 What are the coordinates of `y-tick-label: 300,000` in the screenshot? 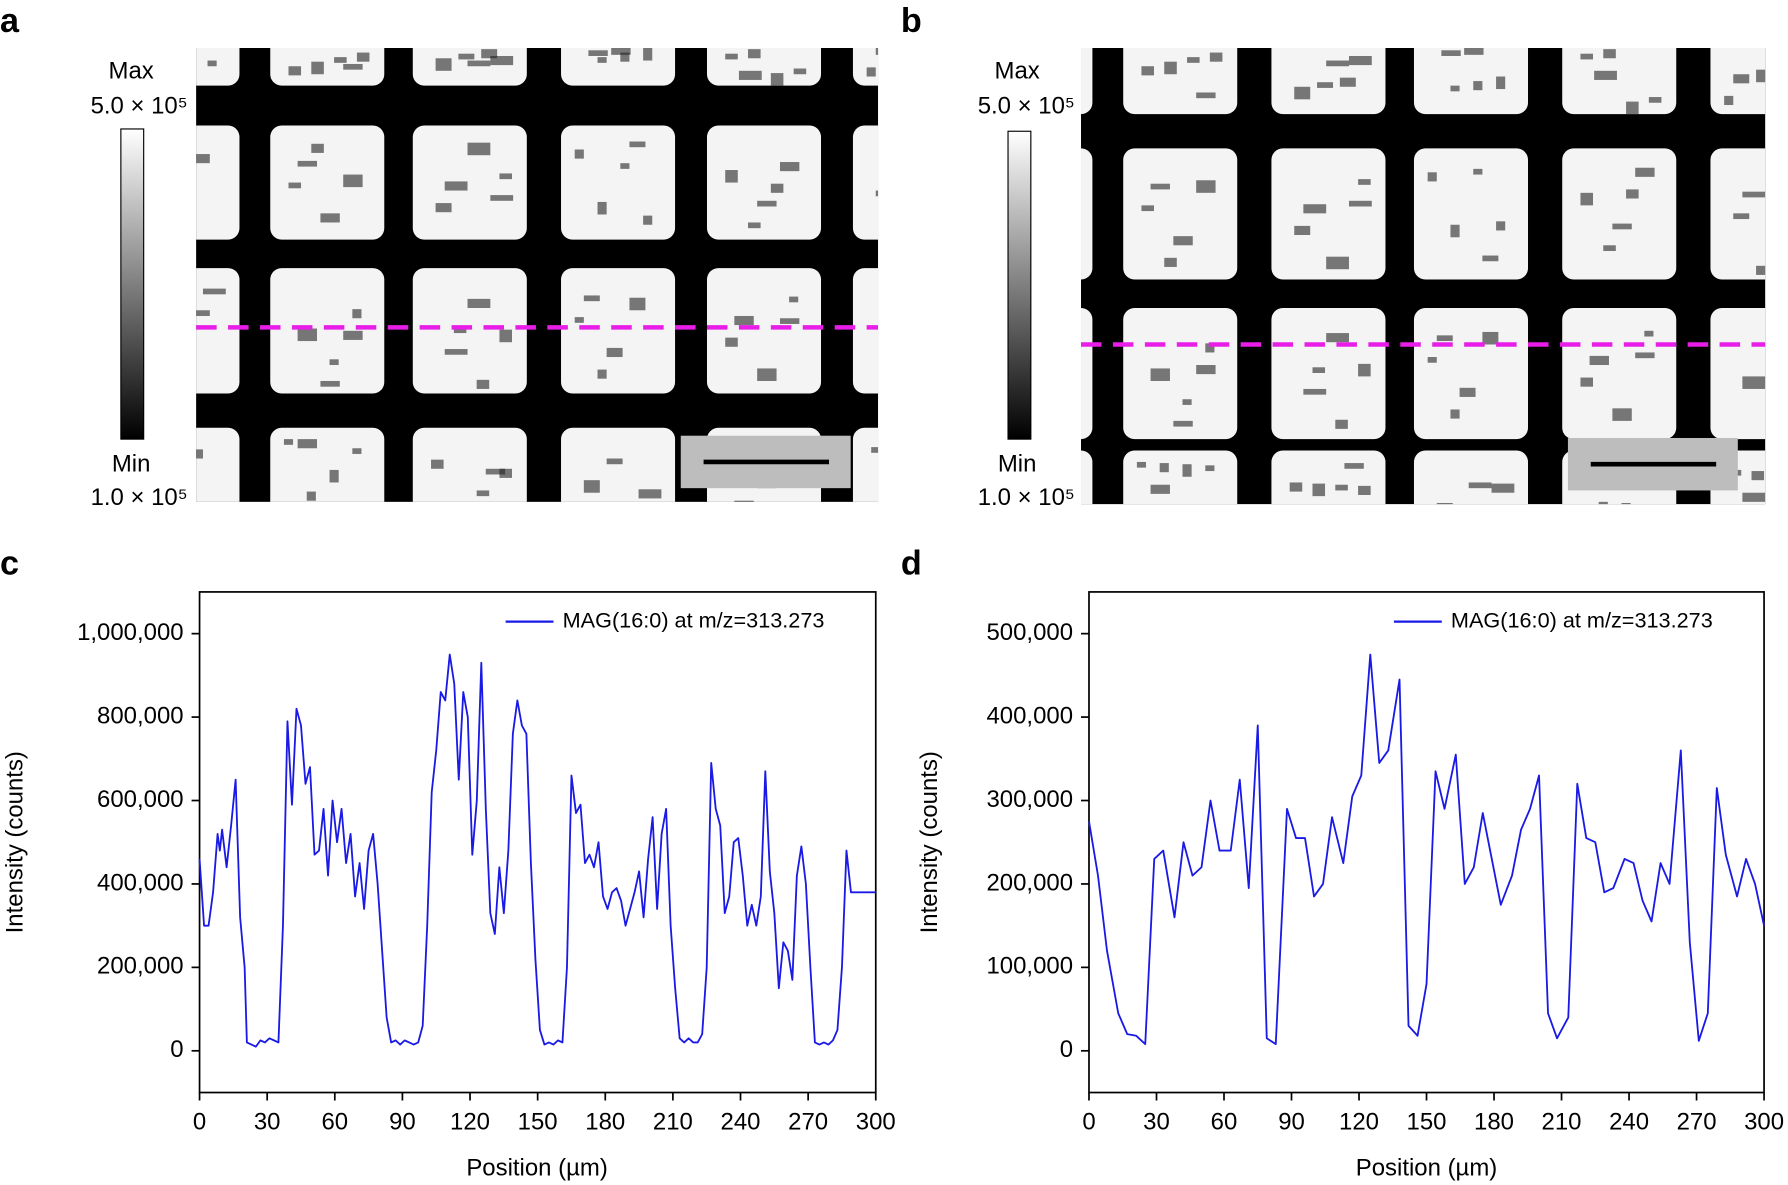 It's located at (1029, 799).